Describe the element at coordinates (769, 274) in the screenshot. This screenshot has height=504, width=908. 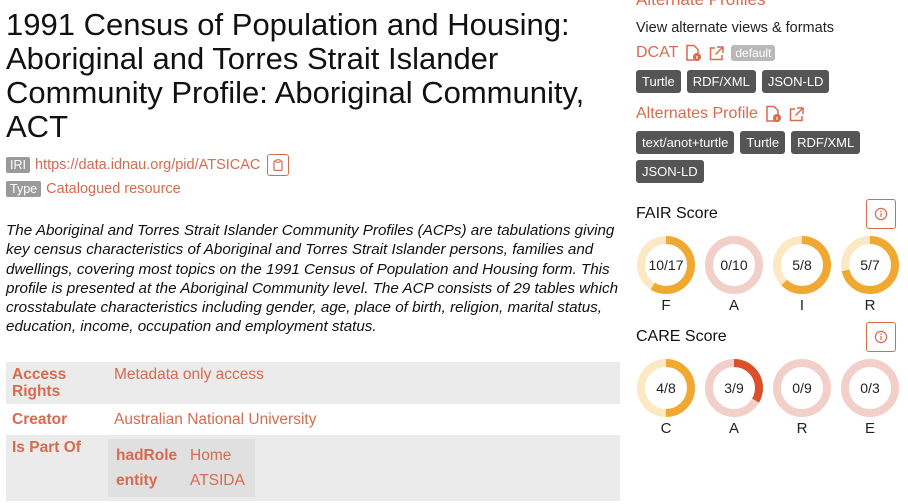
I see `fair-donuts: 10/17 F 0/10 A 5/8 I 5/7 R` at that location.